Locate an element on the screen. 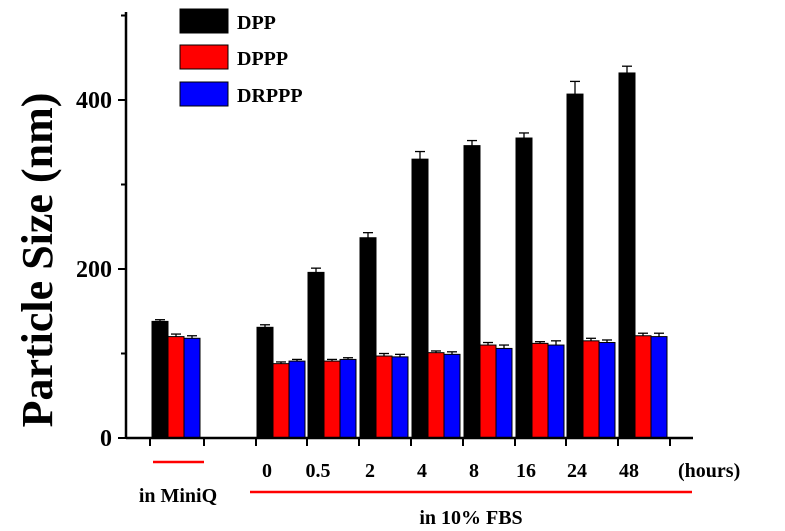  x-tick-label-2: 0.5 is located at coordinates (318, 471).